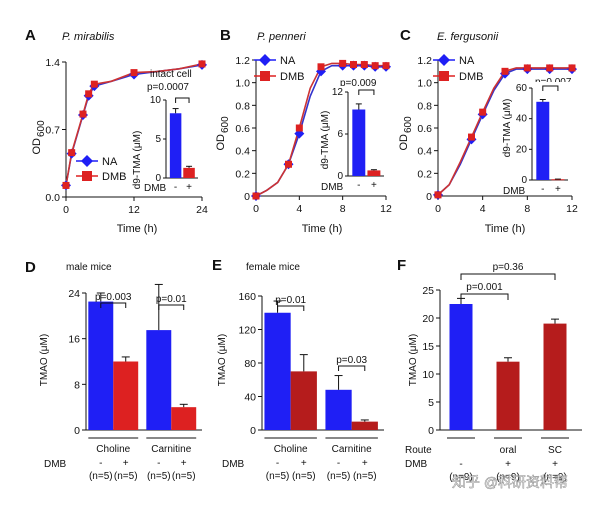 The image size is (600, 506). I want to click on panel-a-ylabel-main: OD, so click(37, 146).